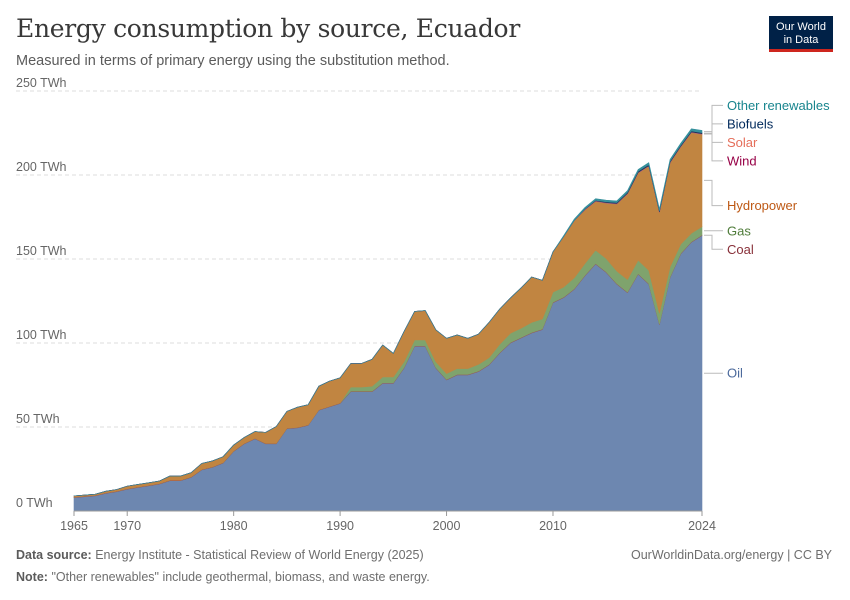 Image resolution: width=850 pixels, height=600 pixels. I want to click on owid-logo: Our World in Data, so click(801, 34).